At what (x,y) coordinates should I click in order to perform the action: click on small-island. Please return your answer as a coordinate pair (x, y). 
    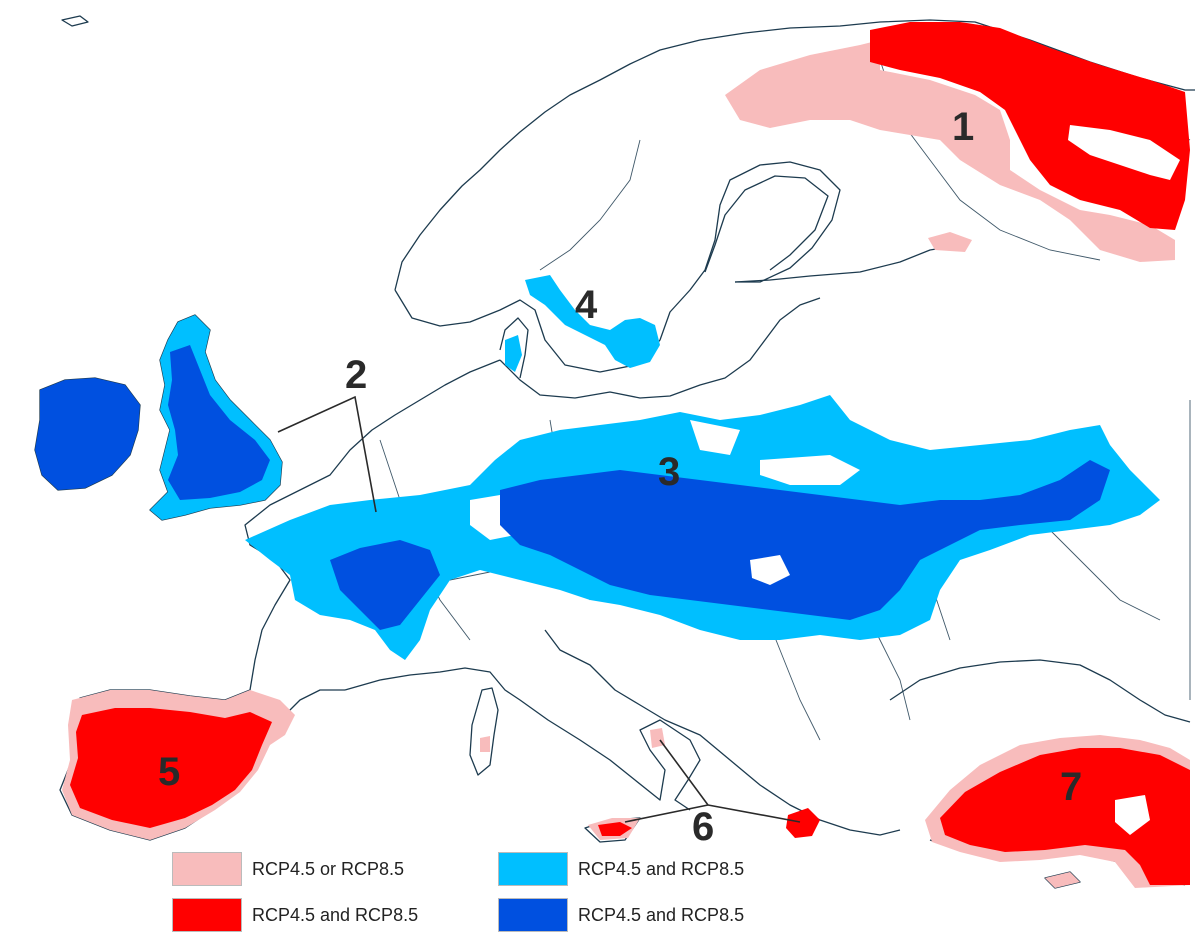
    Looking at the image, I should click on (75, 21).